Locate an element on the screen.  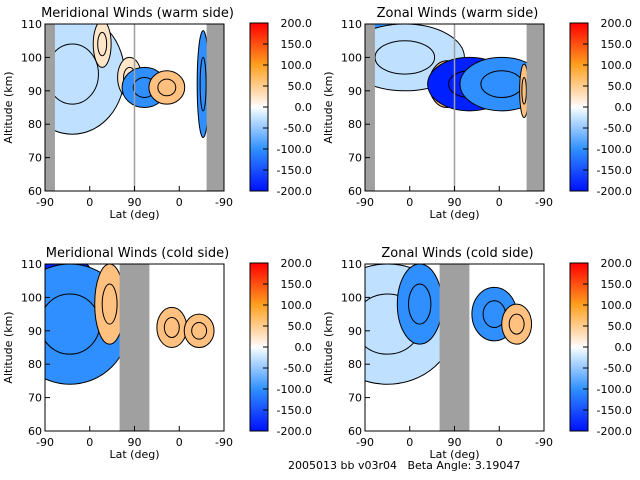
footer-info: 2005013 bb v03r04 Beta Angle: 3.19047 is located at coordinates (404, 465).